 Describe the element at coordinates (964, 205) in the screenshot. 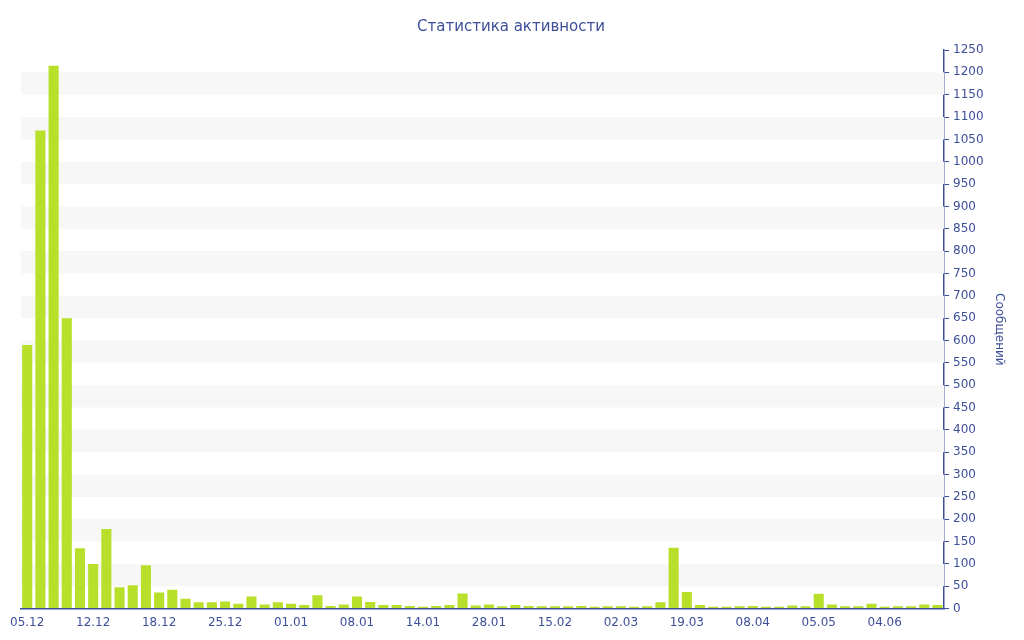

I see `y-tick-label: 900` at that location.